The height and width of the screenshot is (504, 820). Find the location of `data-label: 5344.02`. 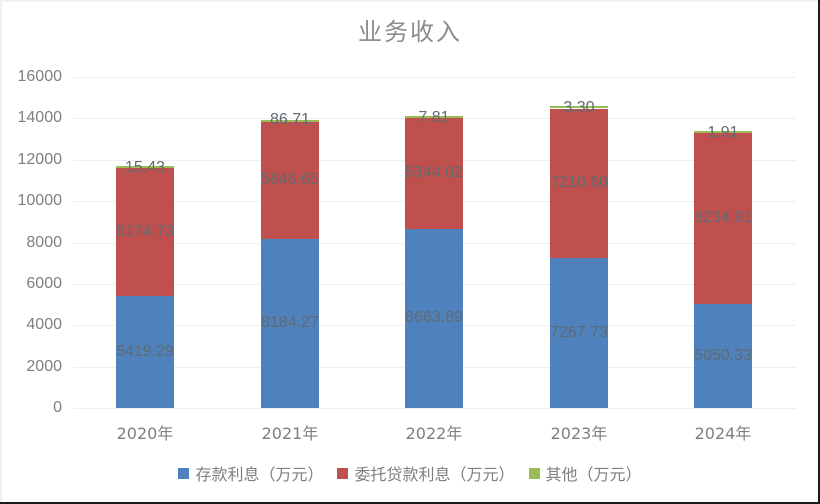

data-label: 5344.02 is located at coordinates (434, 173).